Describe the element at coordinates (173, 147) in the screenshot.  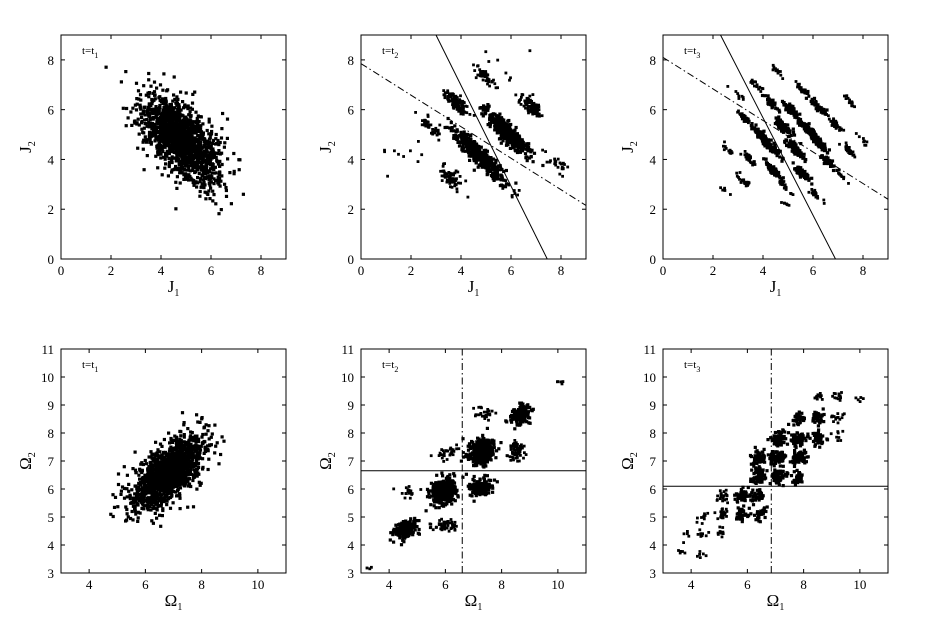
I see `plot-frame` at that location.